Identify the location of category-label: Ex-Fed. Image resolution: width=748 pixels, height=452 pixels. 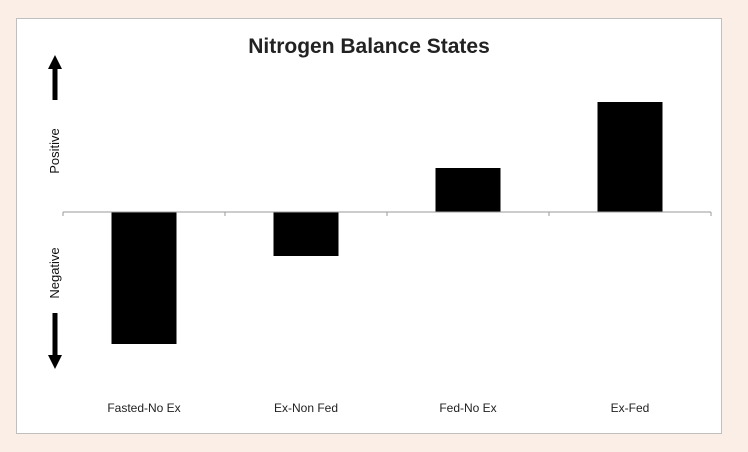
(630, 408).